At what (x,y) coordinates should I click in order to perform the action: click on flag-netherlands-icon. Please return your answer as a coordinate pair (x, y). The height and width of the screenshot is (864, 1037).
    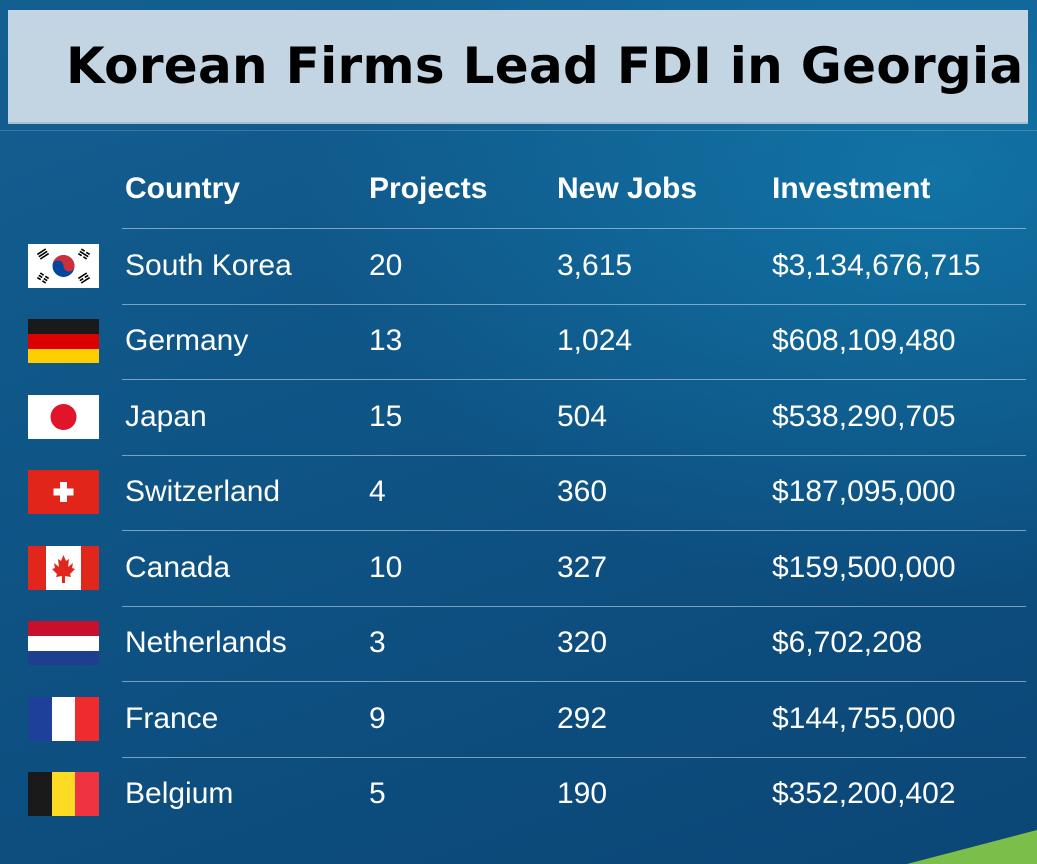
    Looking at the image, I should click on (63, 643).